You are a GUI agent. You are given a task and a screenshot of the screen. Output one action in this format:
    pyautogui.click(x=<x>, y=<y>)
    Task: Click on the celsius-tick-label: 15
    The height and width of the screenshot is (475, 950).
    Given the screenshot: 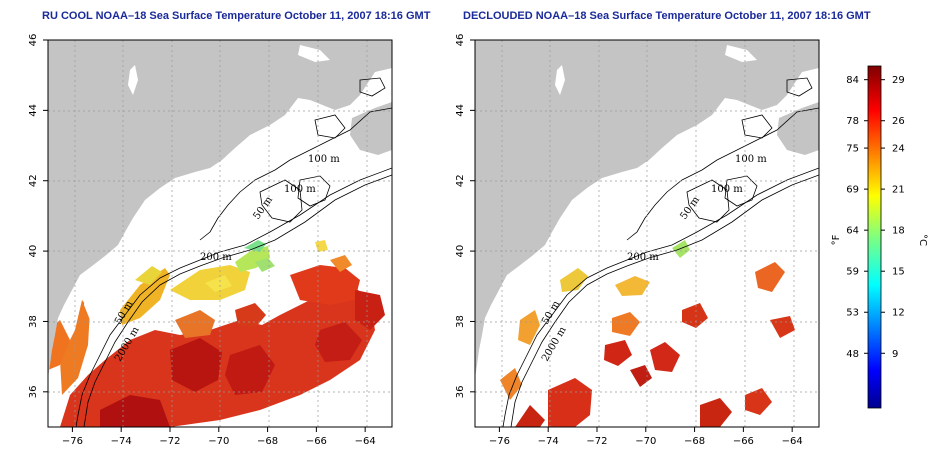 What is the action you would take?
    pyautogui.click(x=898, y=272)
    